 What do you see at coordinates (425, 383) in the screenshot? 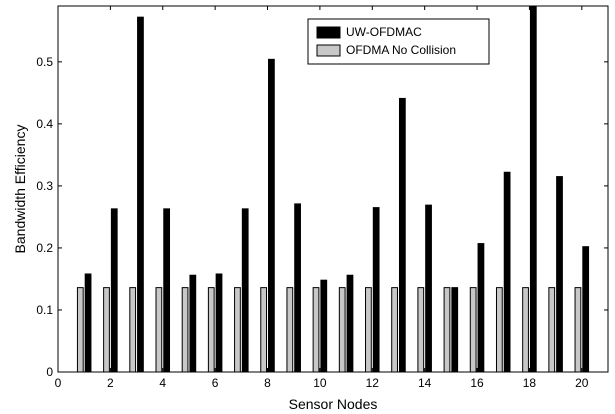
I see `x-tick-label-14: 14` at bounding box center [425, 383].